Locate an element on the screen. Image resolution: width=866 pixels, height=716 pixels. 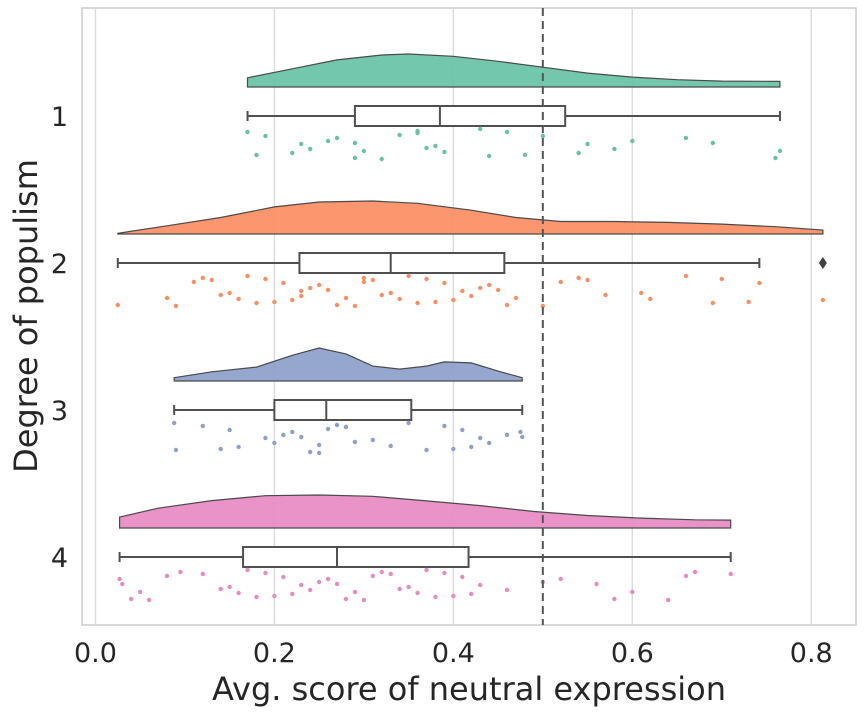
y-ticks: 1 2 3 4 is located at coordinates (59, 338).